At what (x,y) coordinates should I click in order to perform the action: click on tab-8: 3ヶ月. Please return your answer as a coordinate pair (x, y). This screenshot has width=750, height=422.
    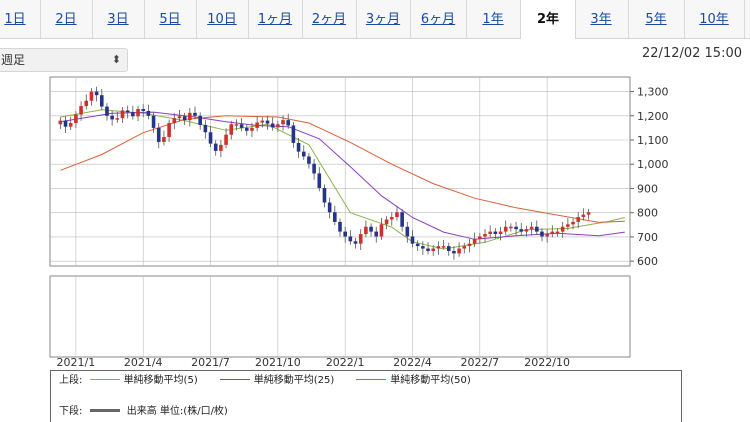
    Looking at the image, I should click on (383, 19).